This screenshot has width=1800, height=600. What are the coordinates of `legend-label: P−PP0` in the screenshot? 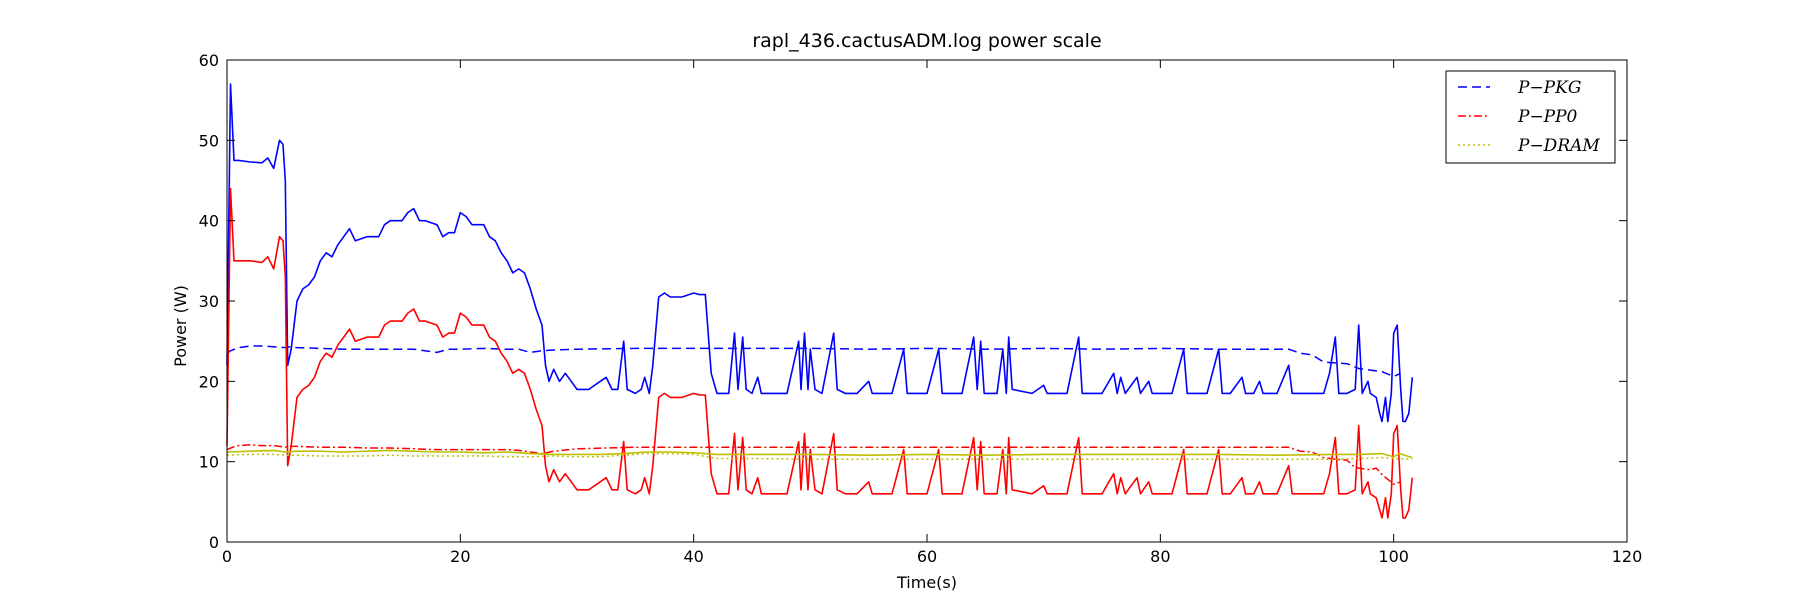 It's located at (1547, 117).